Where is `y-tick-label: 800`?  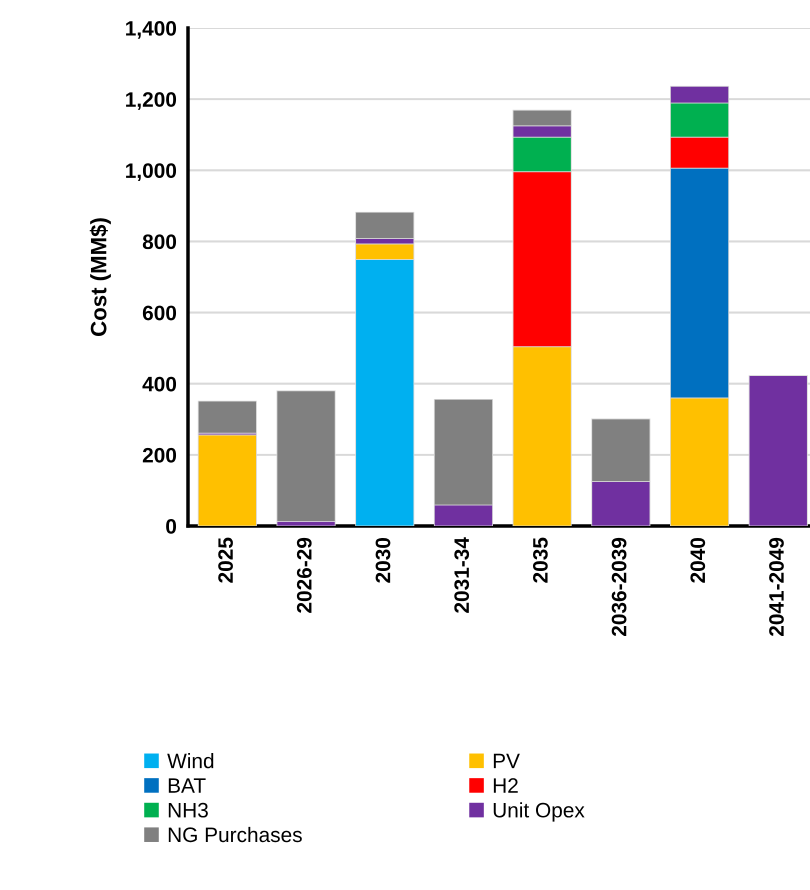
y-tick-label: 800 is located at coordinates (159, 242).